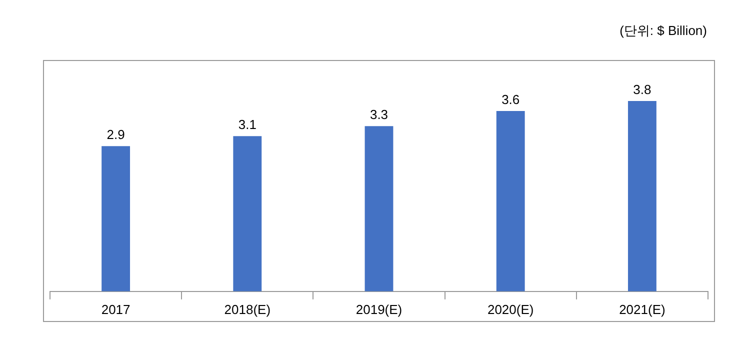  What do you see at coordinates (642, 309) in the screenshot?
I see `x-tick-label: 2021(E)` at bounding box center [642, 309].